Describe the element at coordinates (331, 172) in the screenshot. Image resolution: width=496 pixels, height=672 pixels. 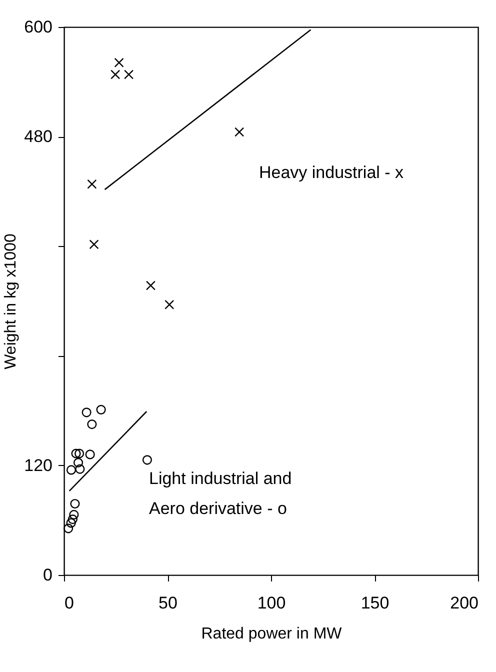
I see `series-label: Heavy industrial - x` at that location.